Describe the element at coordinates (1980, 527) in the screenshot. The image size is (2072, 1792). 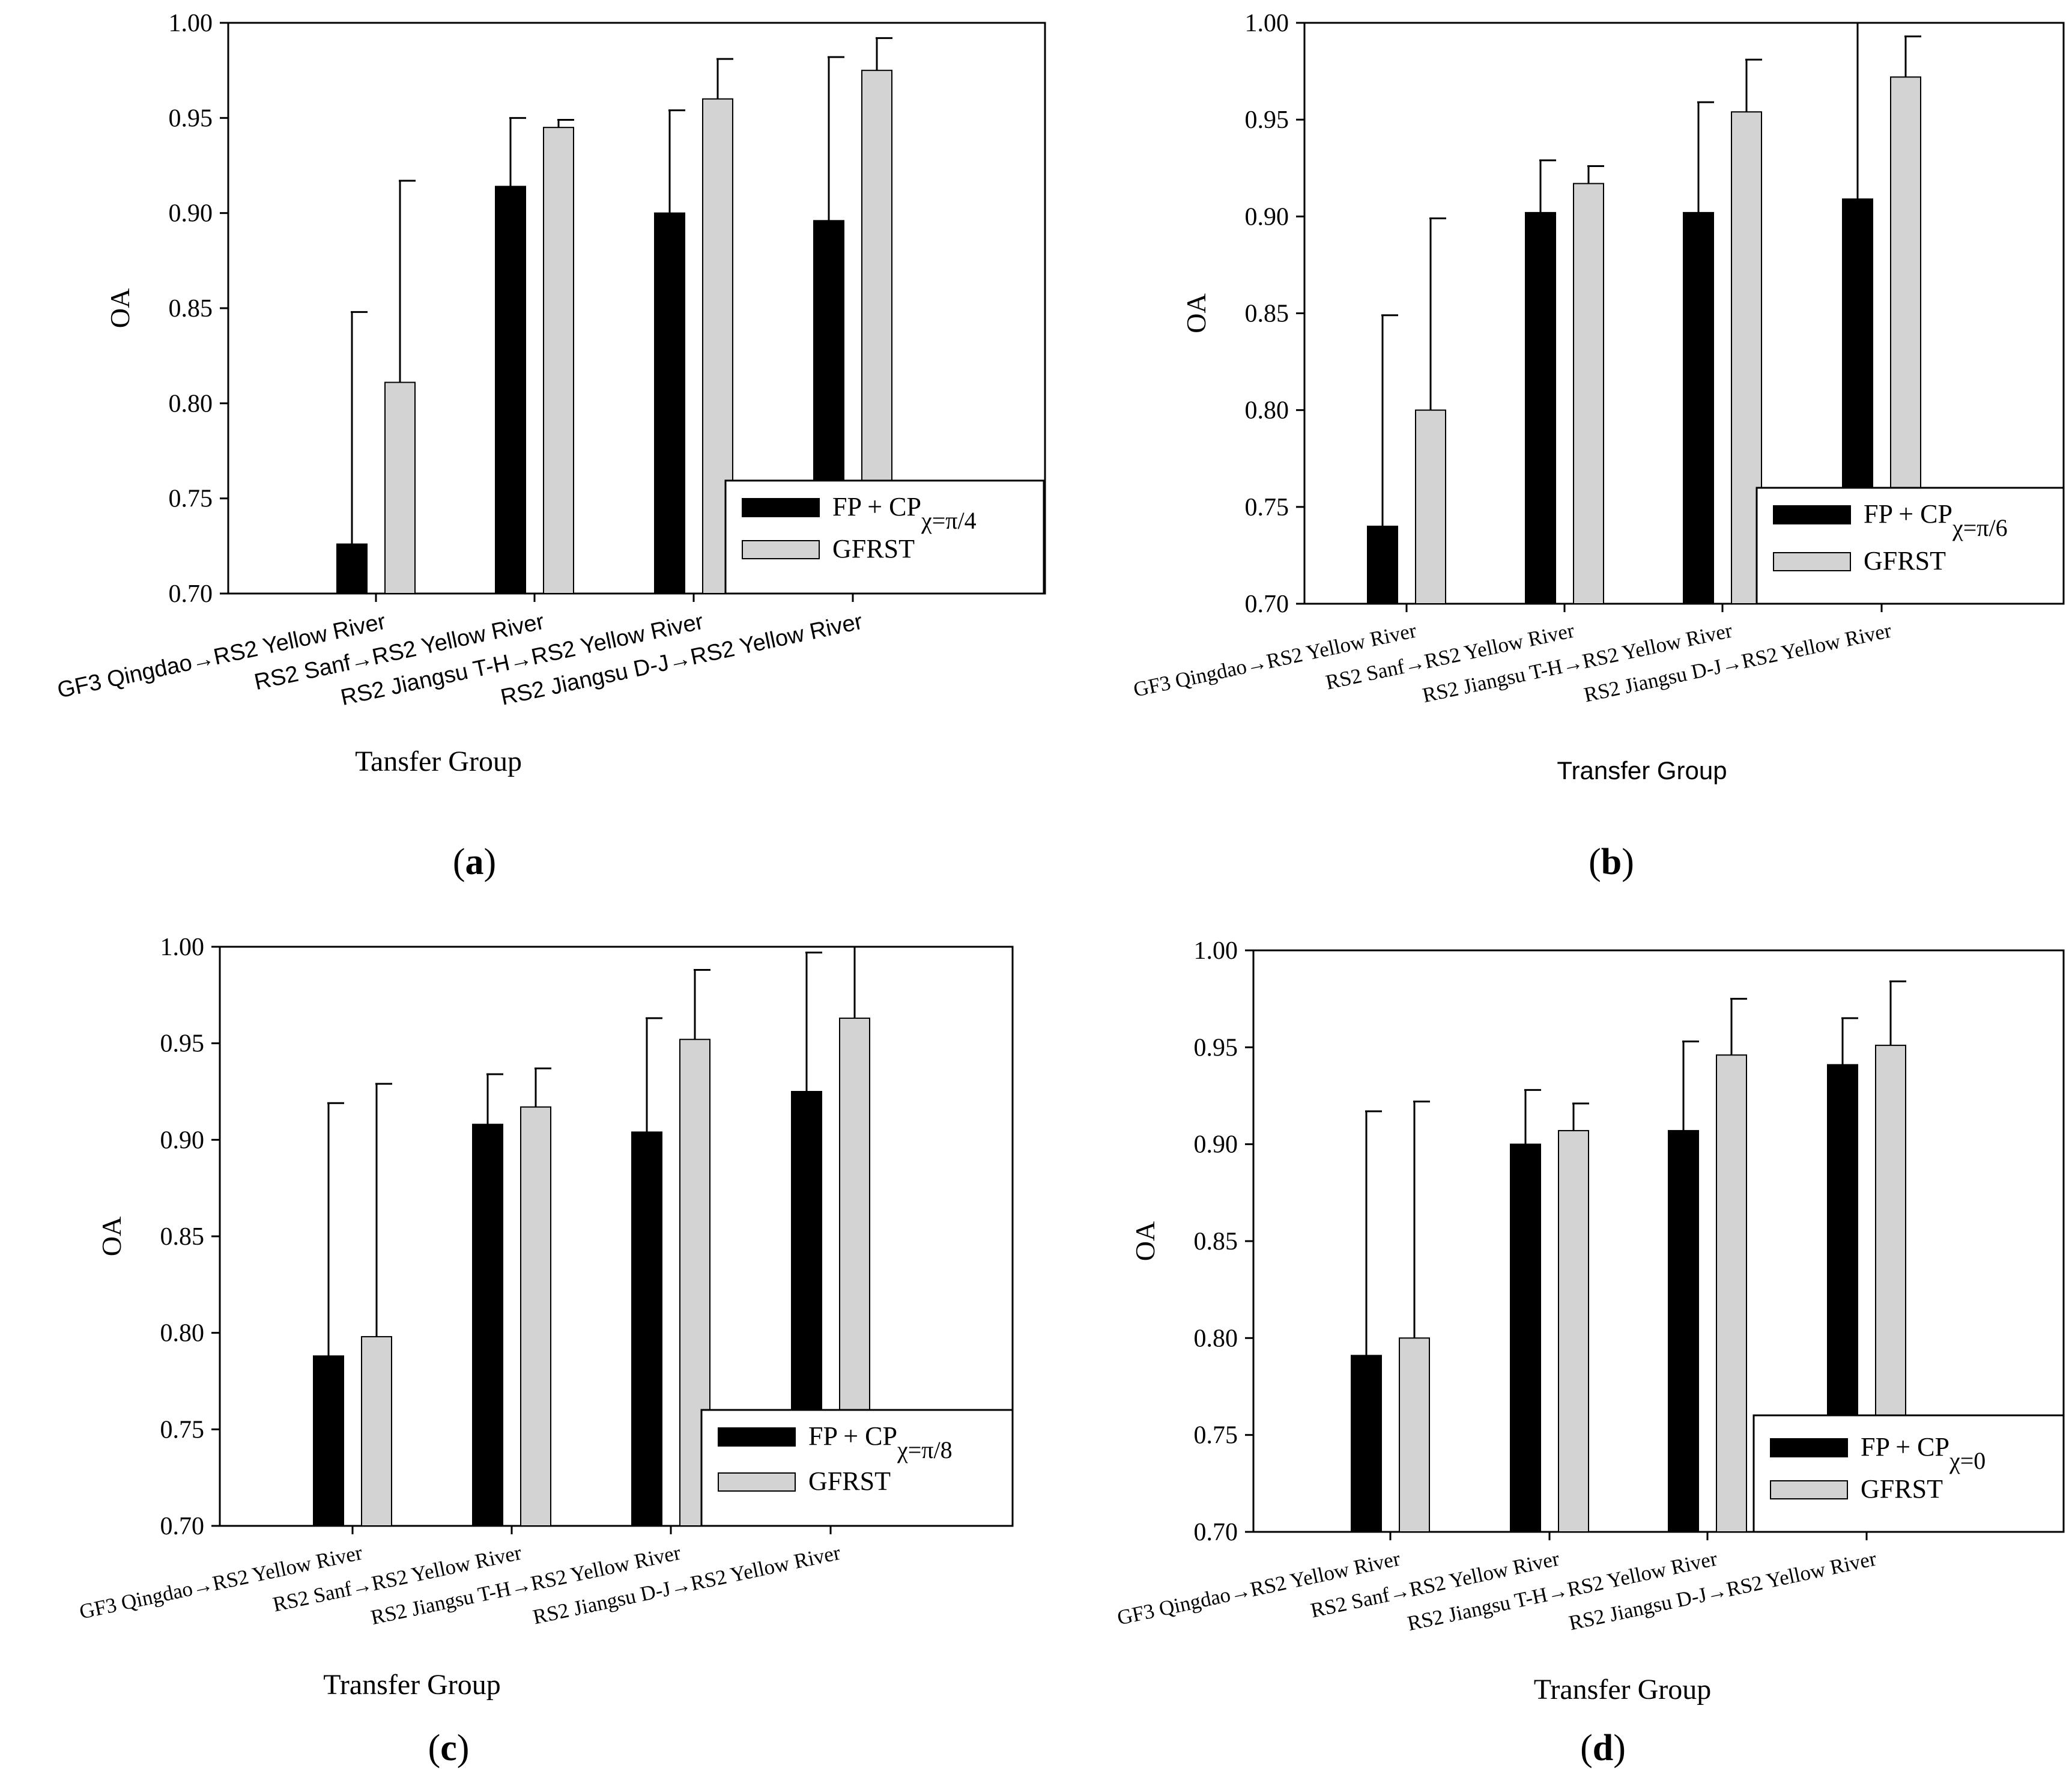
I see `legend-subscript: χ=π/6` at that location.